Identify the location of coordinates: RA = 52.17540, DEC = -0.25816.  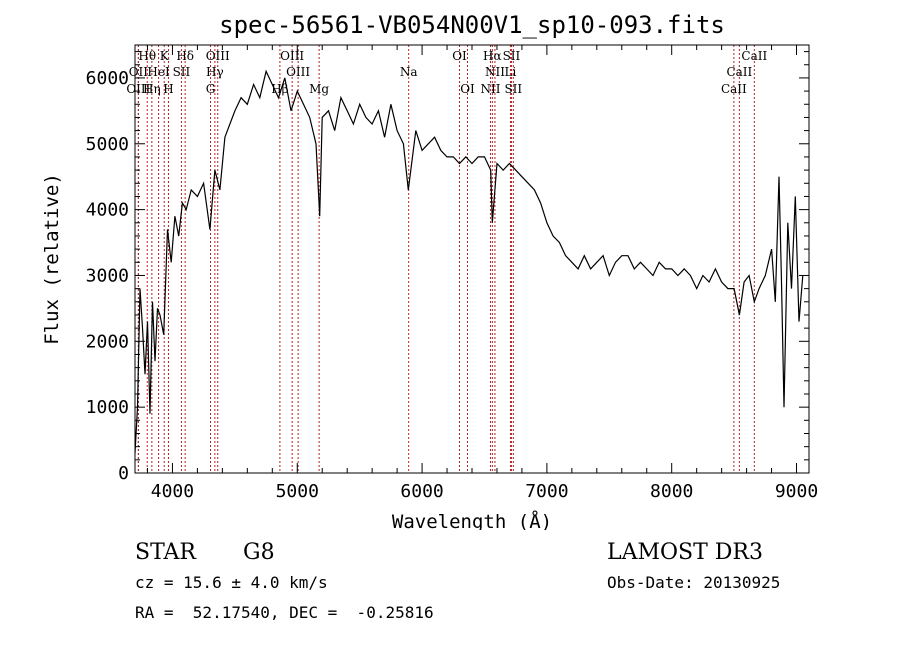
(284, 612).